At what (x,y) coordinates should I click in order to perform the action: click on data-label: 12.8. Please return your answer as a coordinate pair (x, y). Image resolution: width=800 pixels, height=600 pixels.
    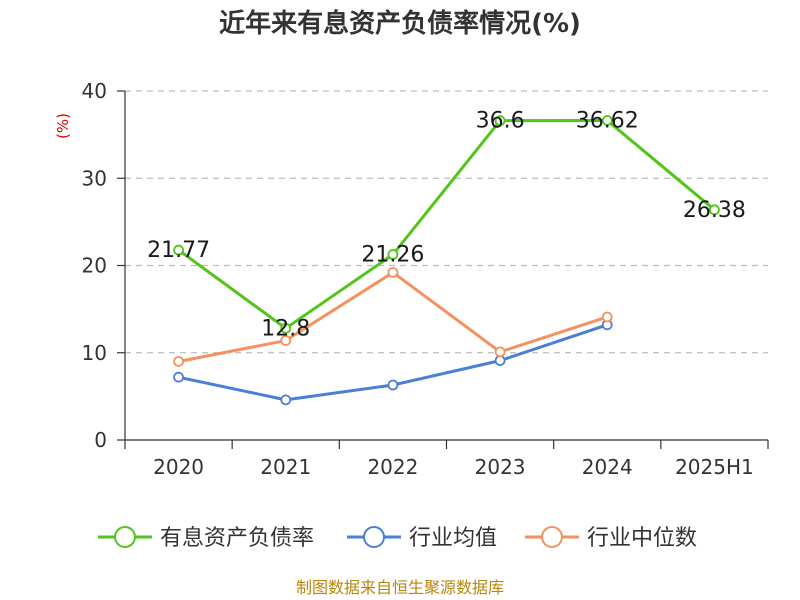
    Looking at the image, I should click on (285, 328).